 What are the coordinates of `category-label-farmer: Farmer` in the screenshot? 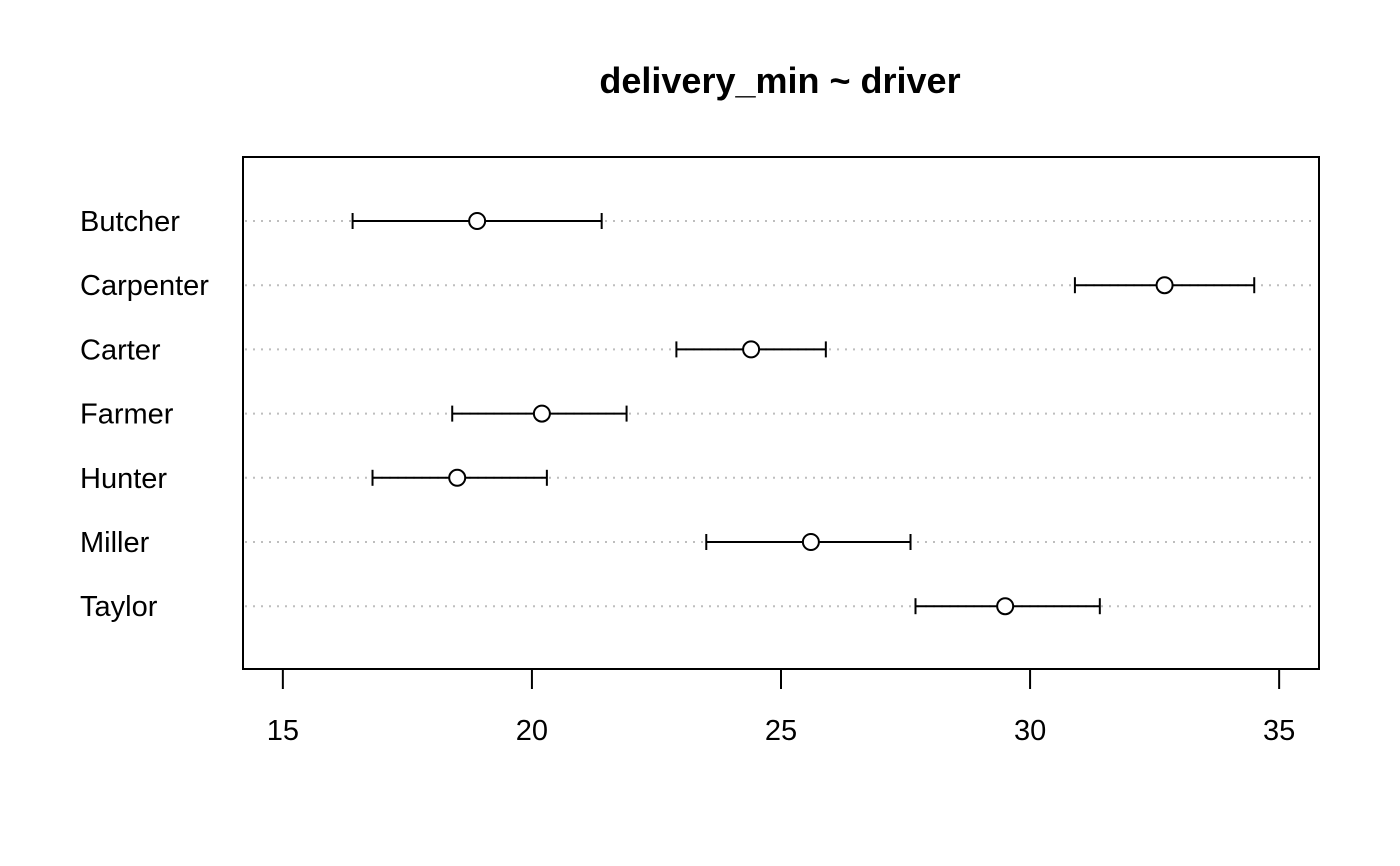 It's located at (127, 415).